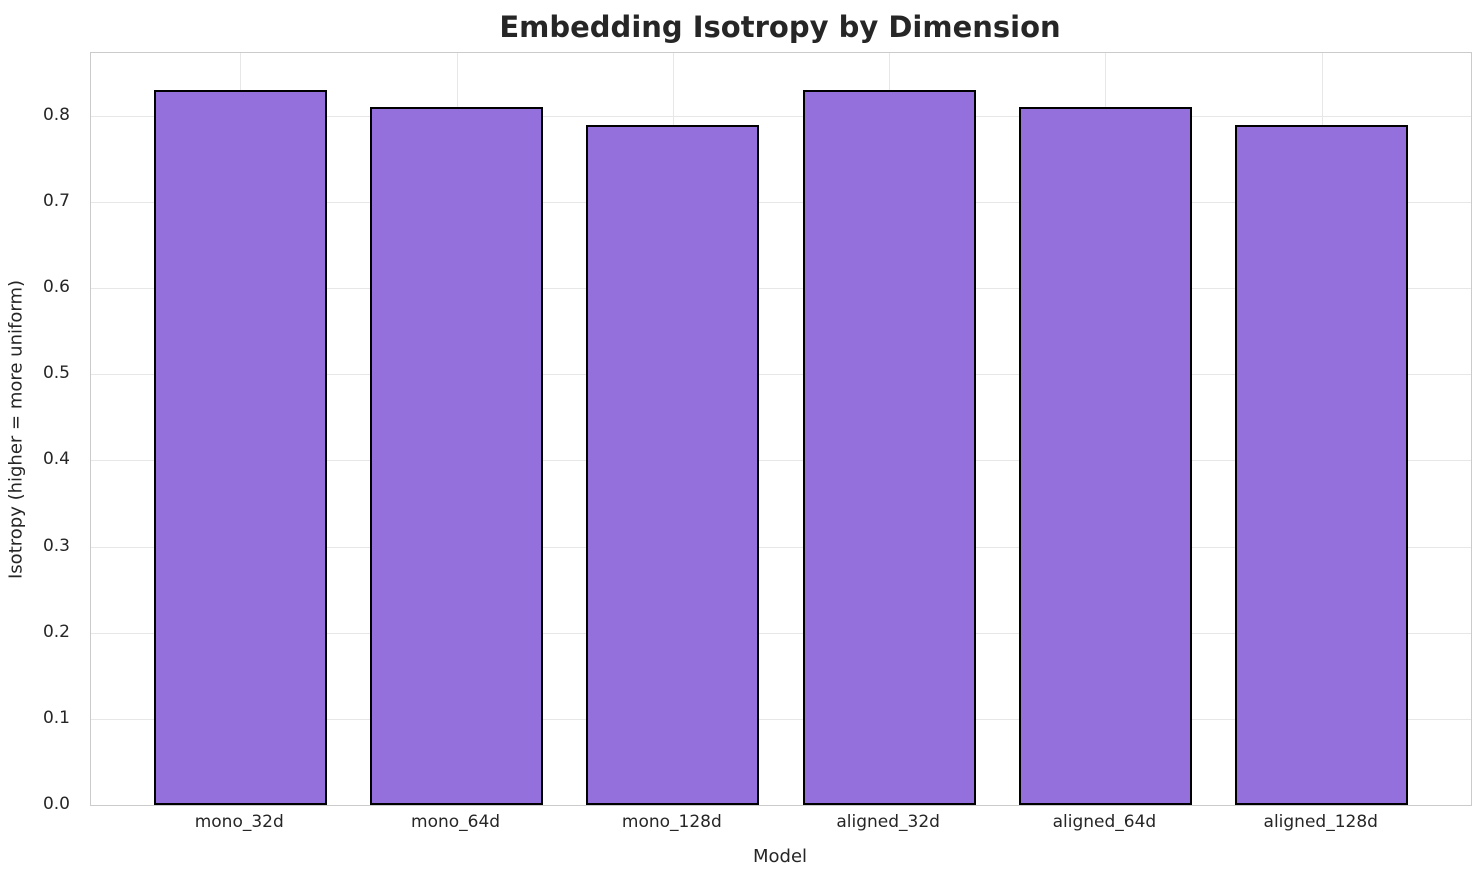  Describe the element at coordinates (1104, 822) in the screenshot. I see `x-tick-label-aligned_64d: aligned_64d` at that location.